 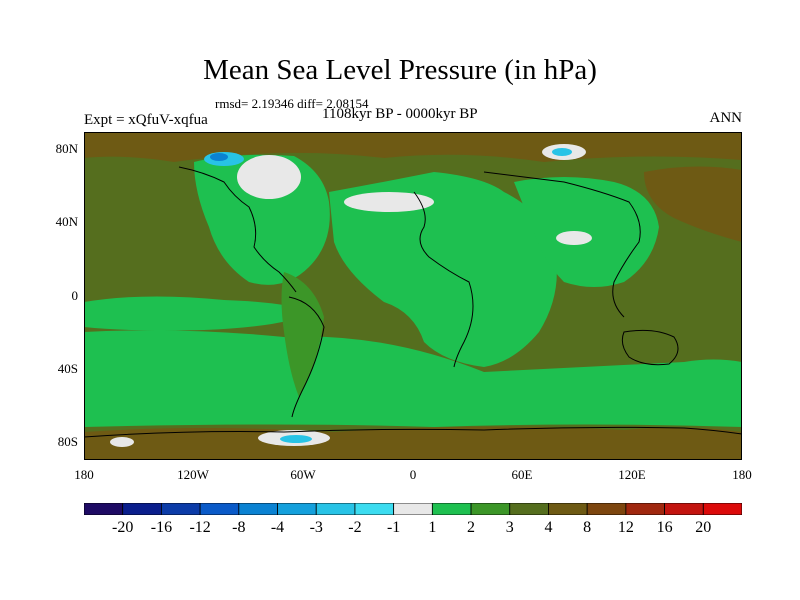 What do you see at coordinates (522, 474) in the screenshot?
I see `x-tick-60e: 60E` at bounding box center [522, 474].